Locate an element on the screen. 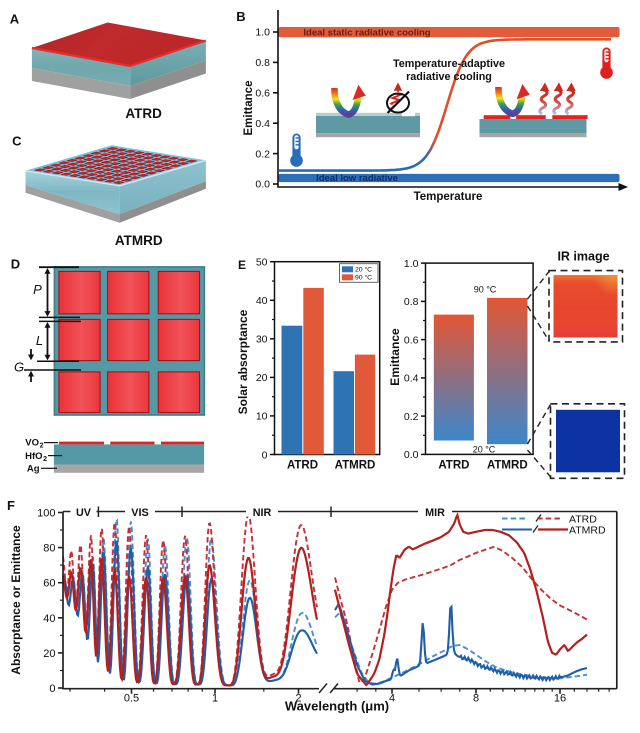 Image resolution: width=640 pixels, height=733 pixels. svg-text: 4 is located at coordinates (392, 699).